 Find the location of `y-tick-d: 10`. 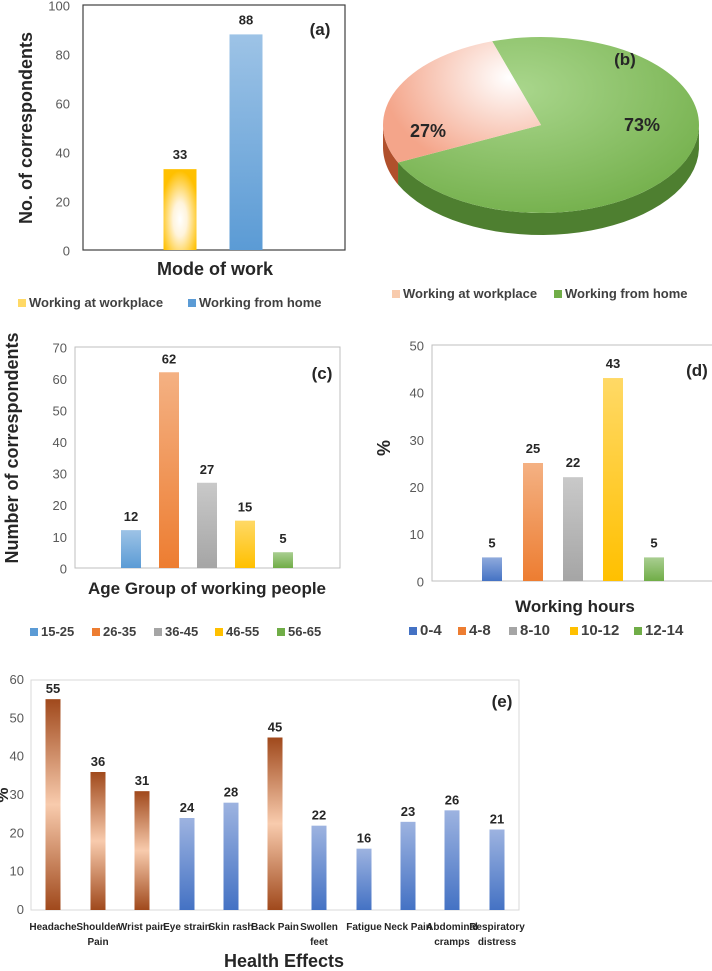

y-tick-d: 10 is located at coordinates (417, 534).